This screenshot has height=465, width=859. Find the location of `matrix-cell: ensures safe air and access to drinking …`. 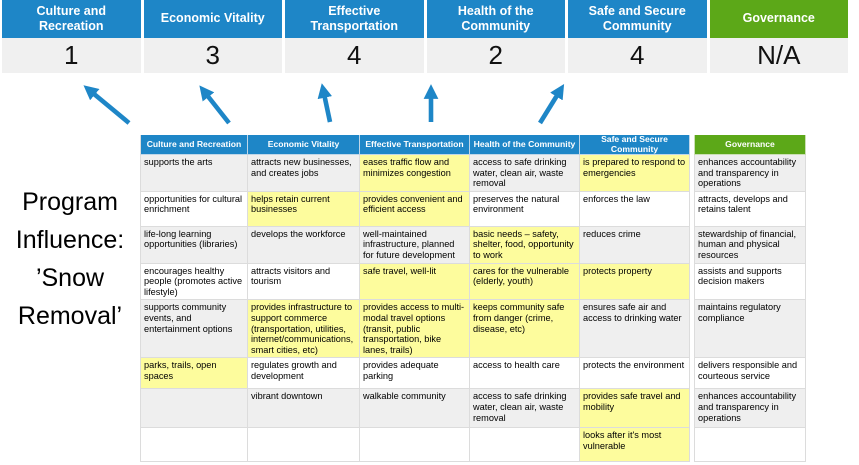

matrix-cell: ensures safe air and access to drinking … is located at coordinates (635, 329).